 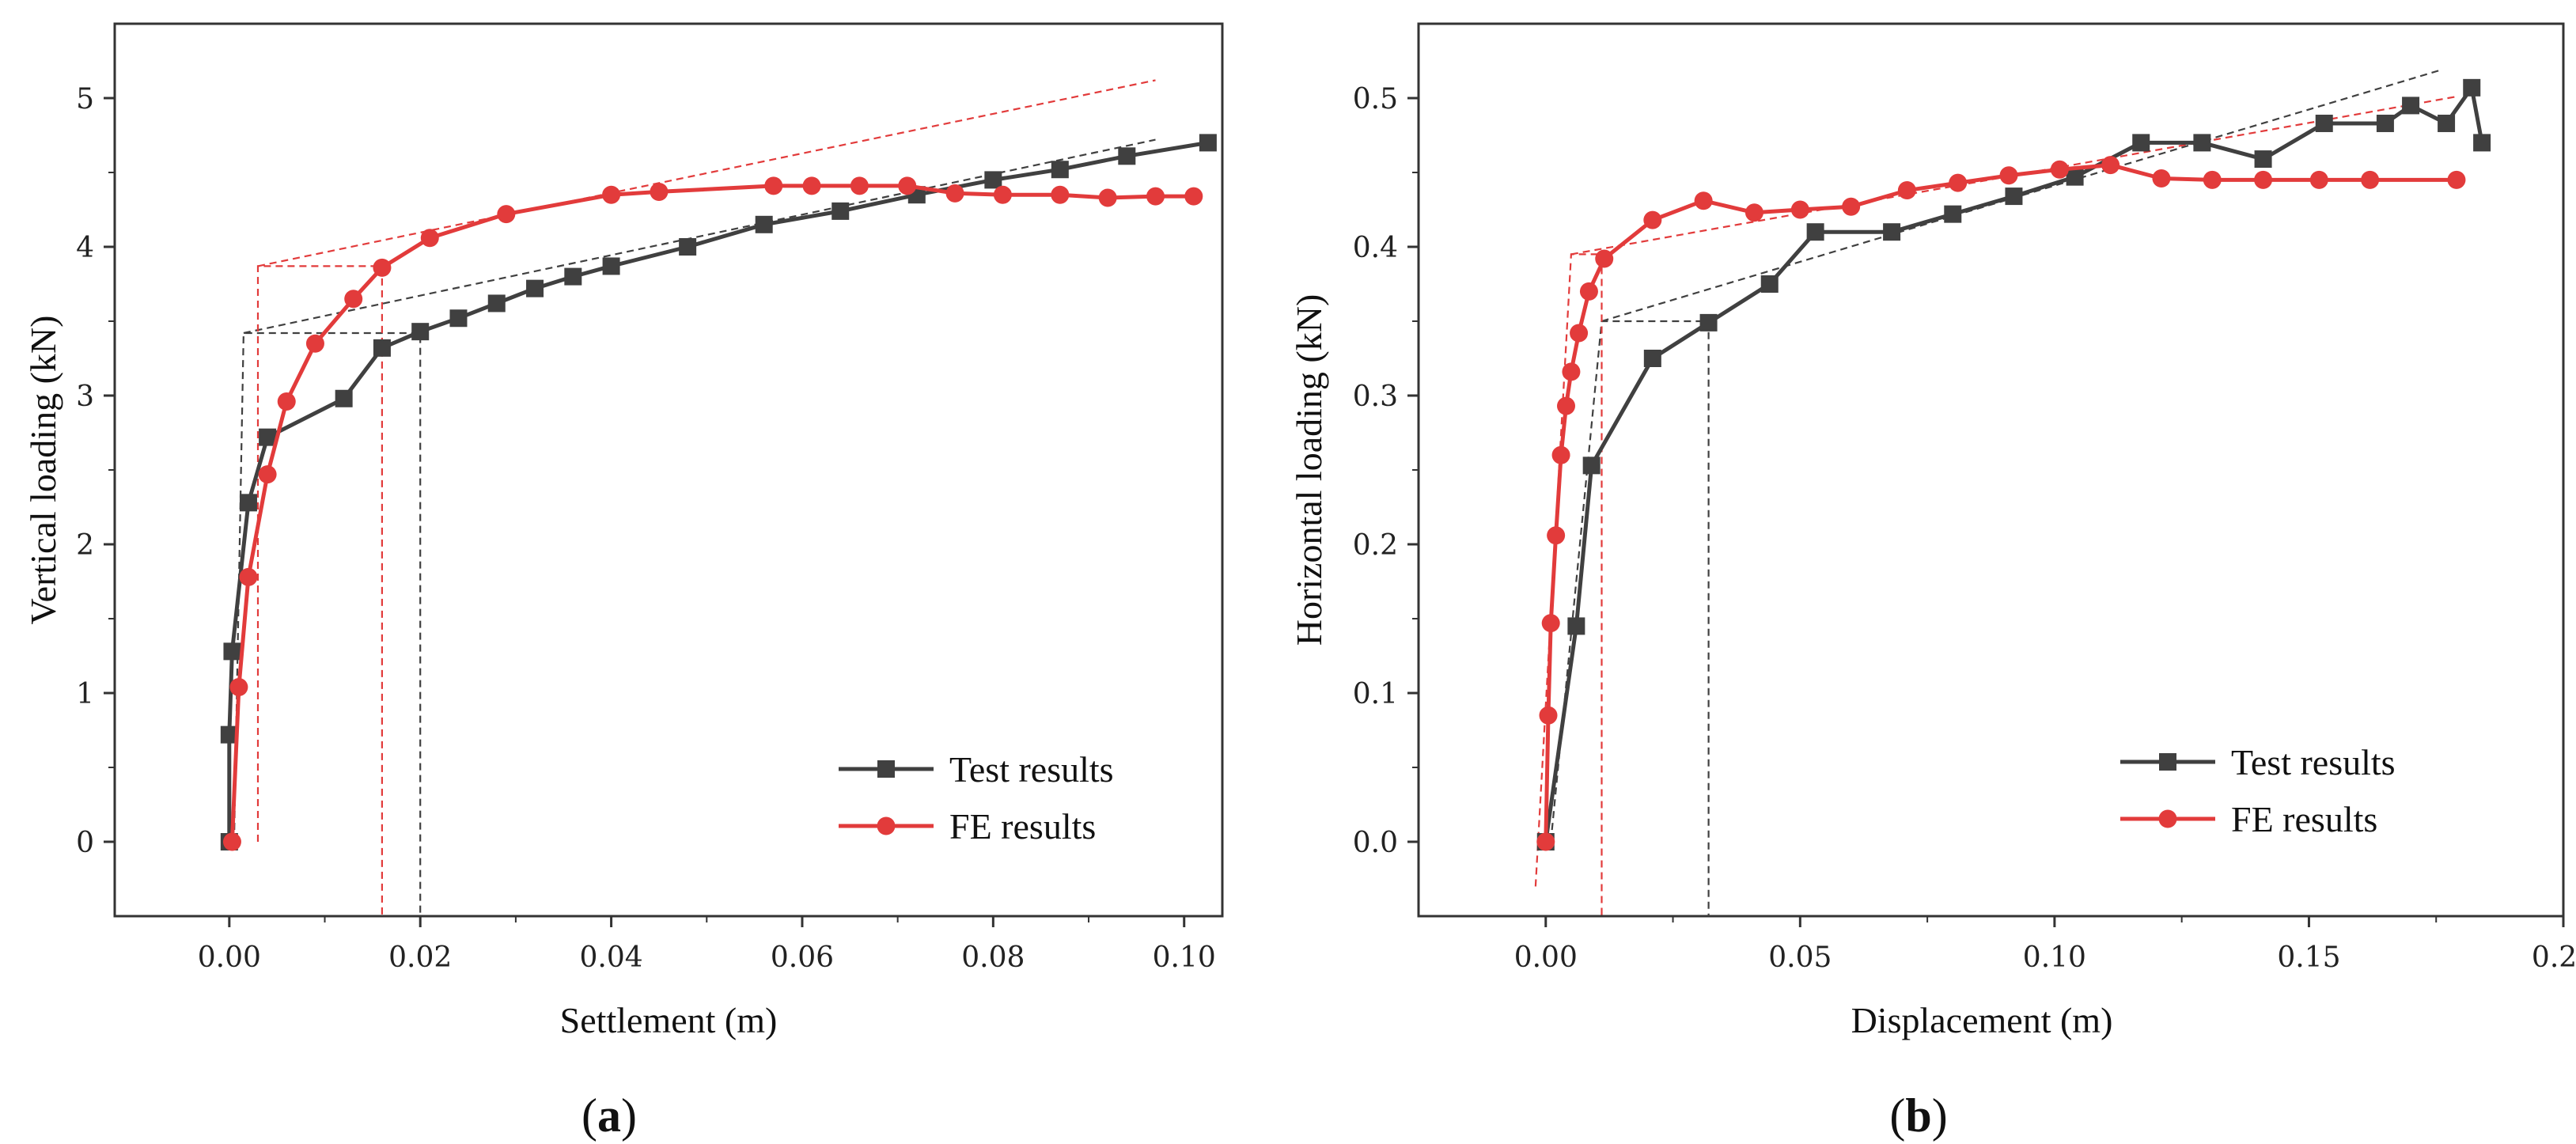 I want to click on x-tick-label: 0.10, so click(x=2054, y=957).